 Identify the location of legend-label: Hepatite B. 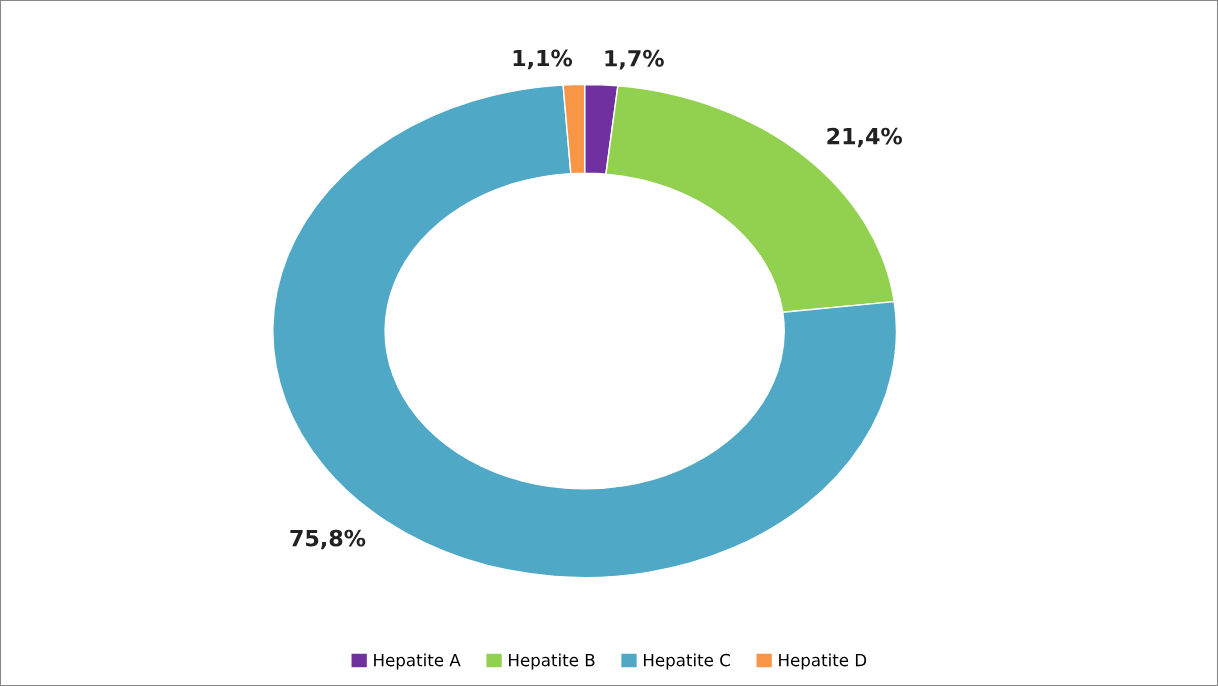
(552, 661).